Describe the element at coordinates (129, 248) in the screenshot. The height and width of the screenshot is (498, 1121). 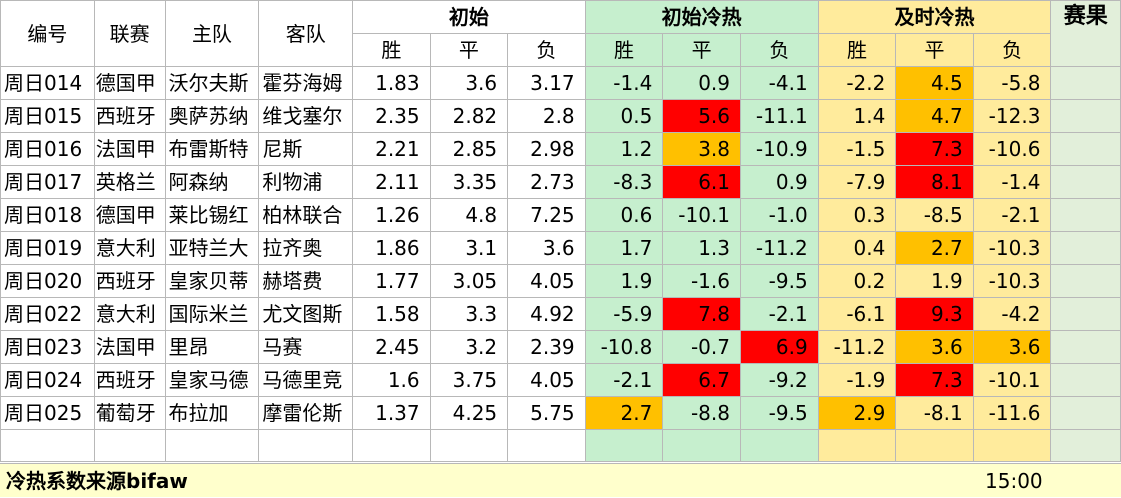
I see `league-name: 意大利` at that location.